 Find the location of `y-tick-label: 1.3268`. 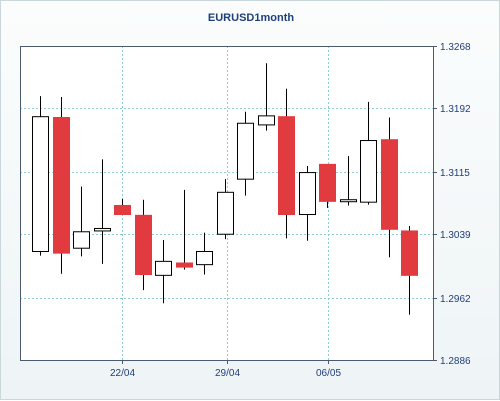

y-tick-label: 1.3268 is located at coordinates (455, 47).